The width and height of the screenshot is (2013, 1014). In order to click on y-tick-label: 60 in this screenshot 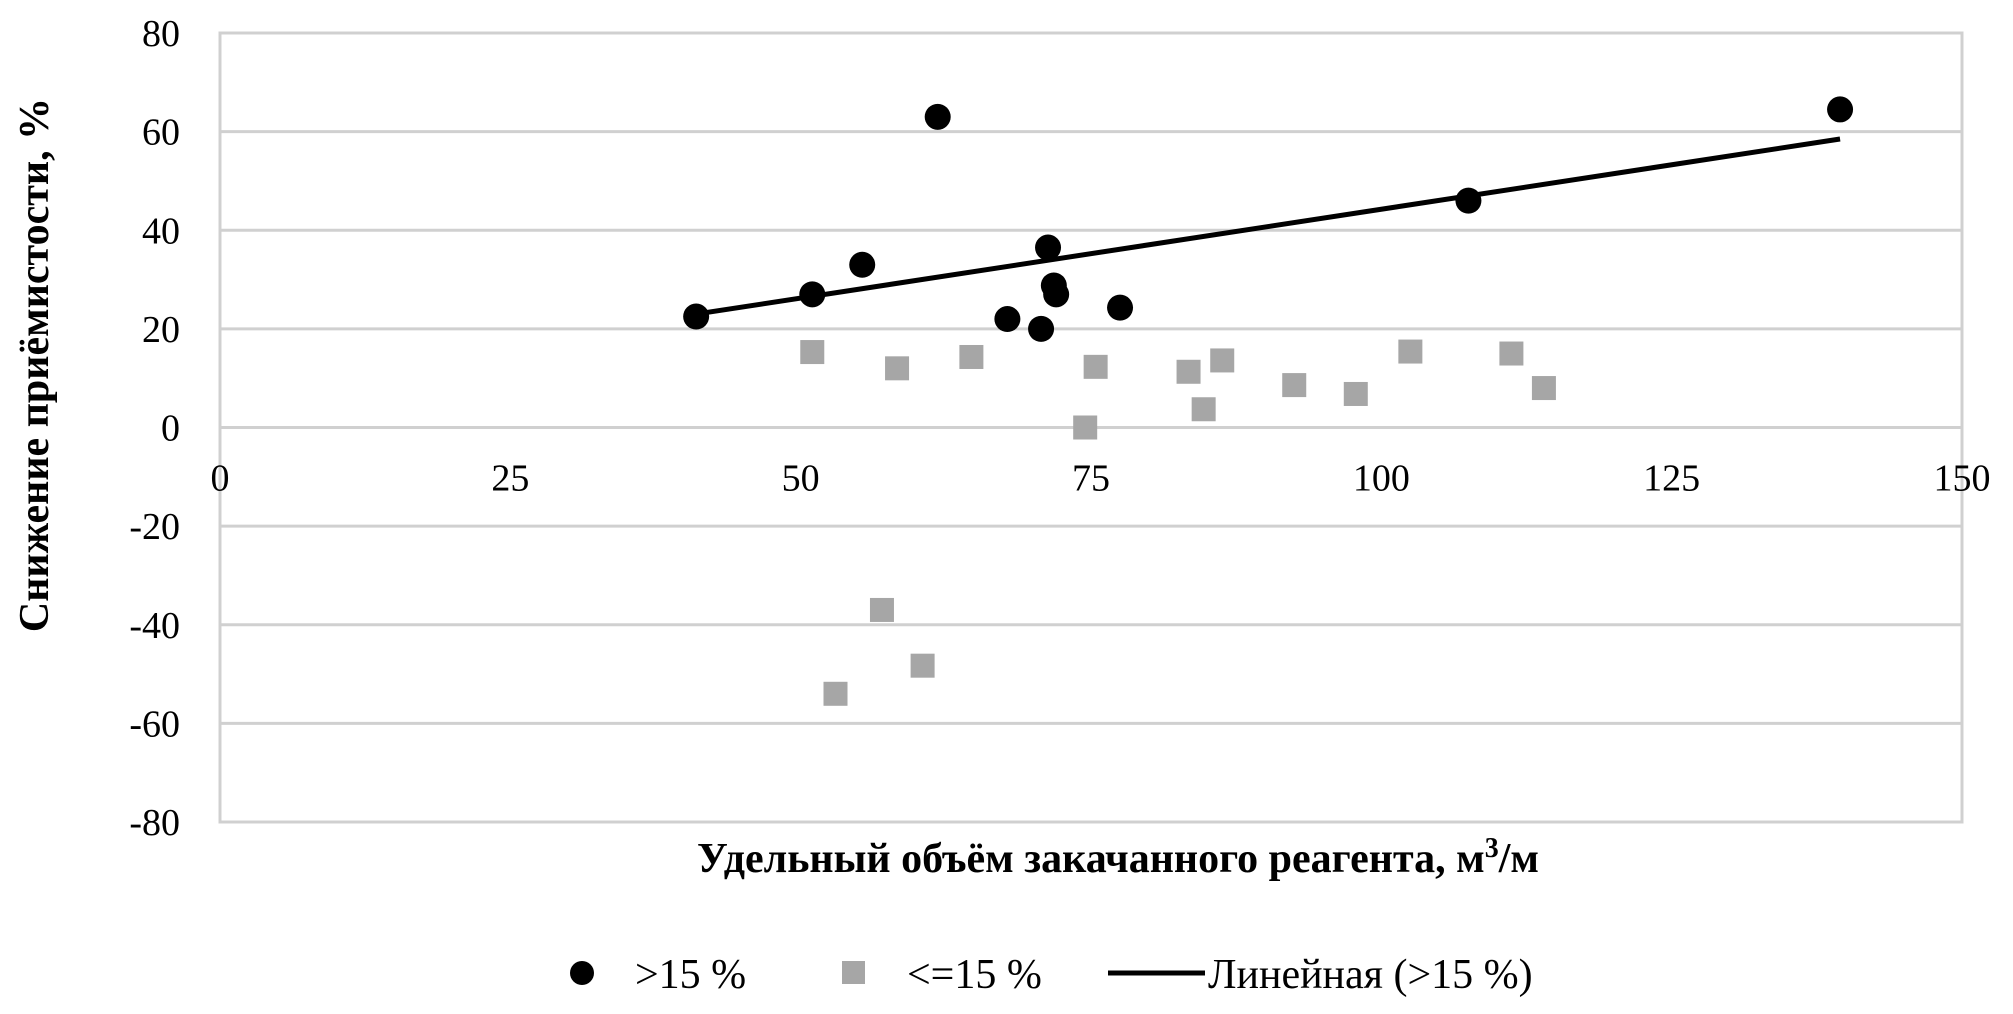, I will do `click(161, 133)`.